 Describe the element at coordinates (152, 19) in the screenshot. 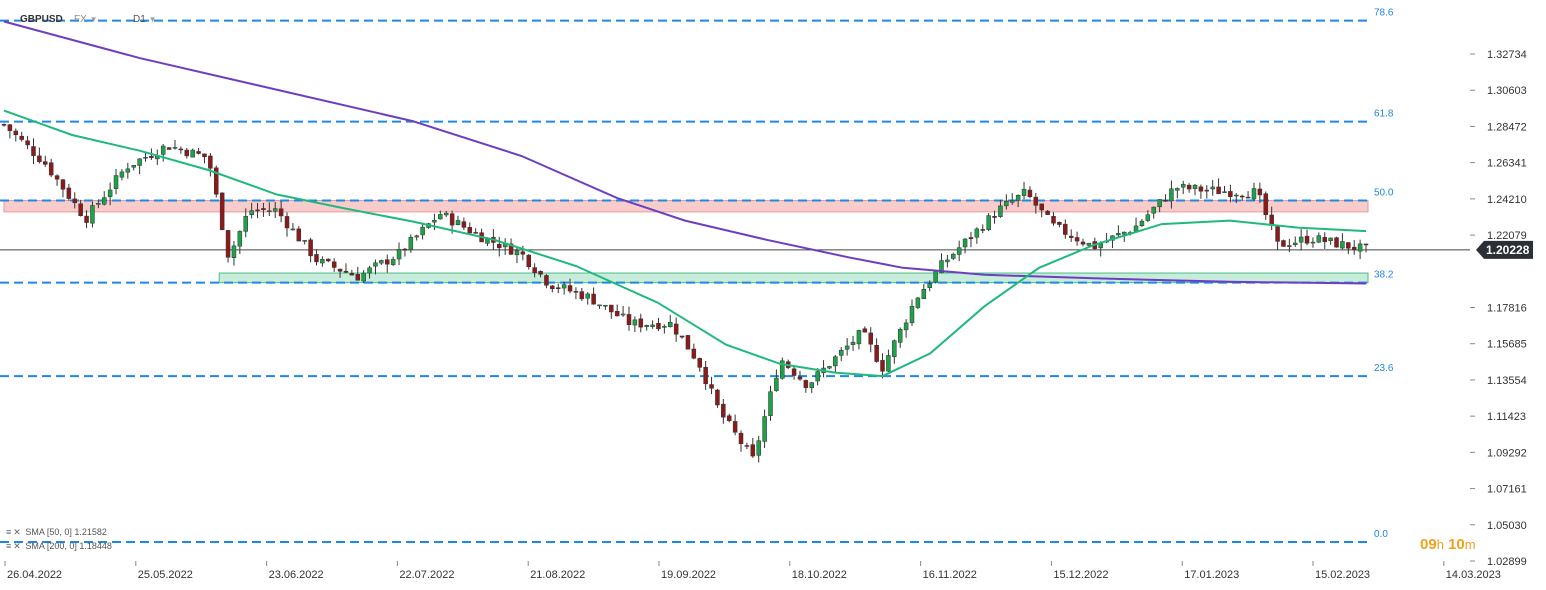

I see `chevron-down-icon: ▼` at that location.